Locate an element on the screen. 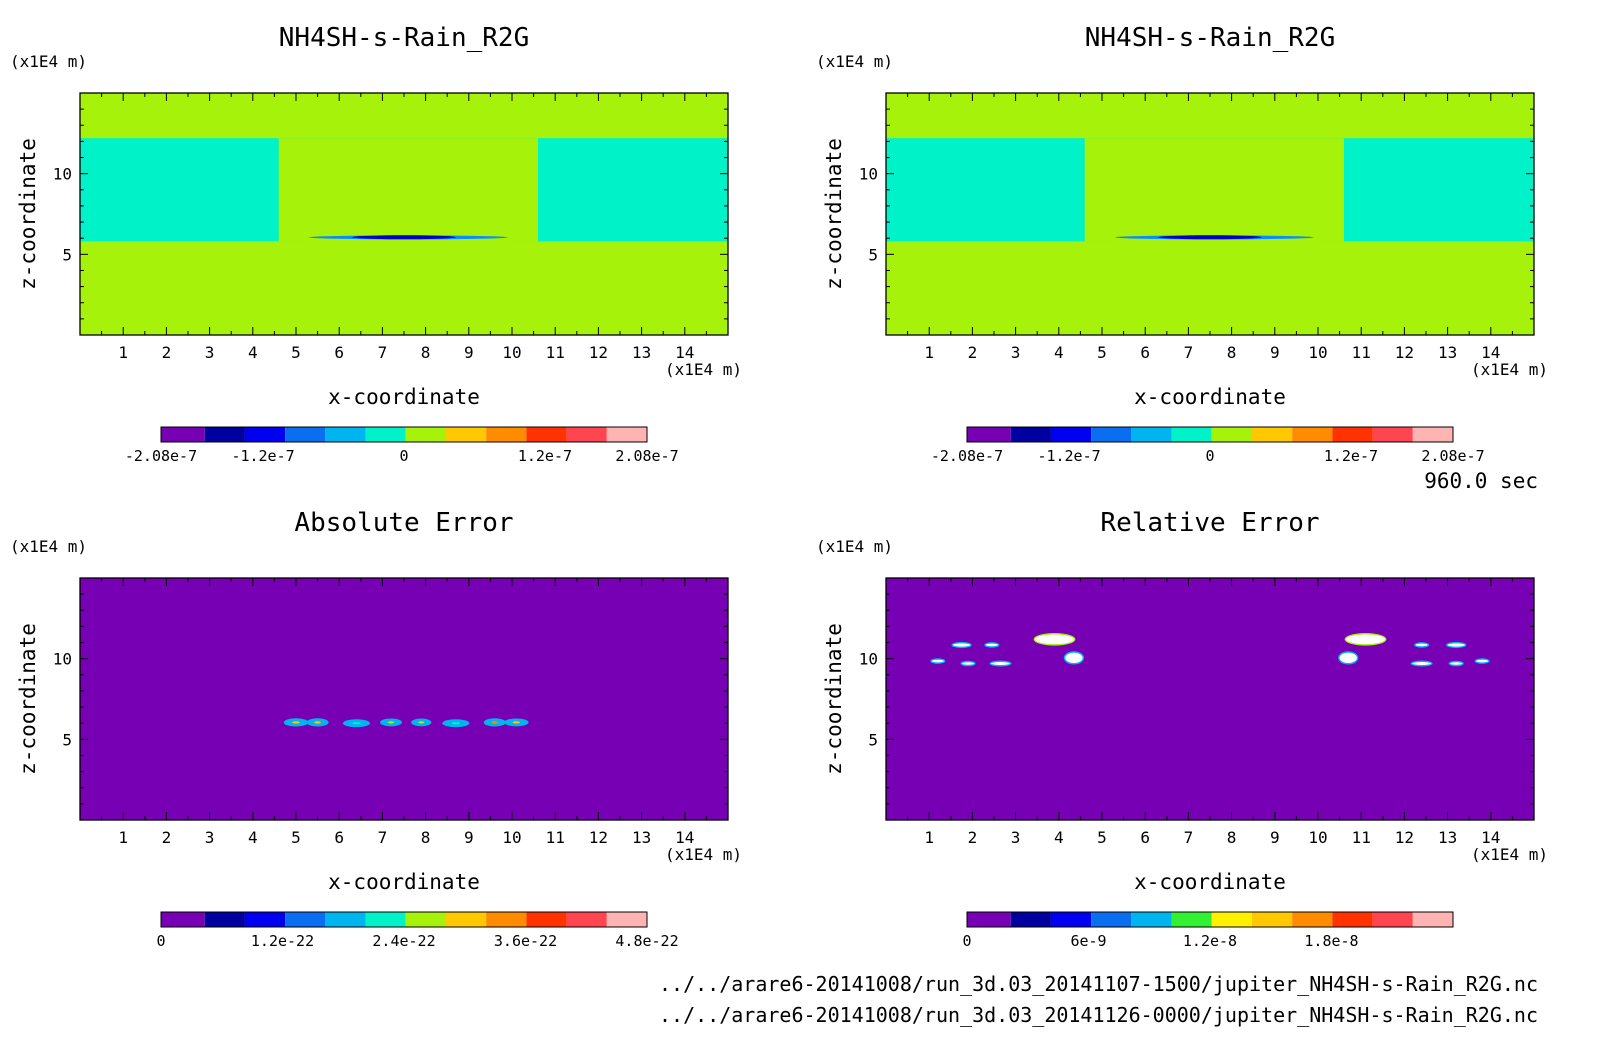 The width and height of the screenshot is (1604, 1054). chart-title: Relative Error is located at coordinates (1209, 523).